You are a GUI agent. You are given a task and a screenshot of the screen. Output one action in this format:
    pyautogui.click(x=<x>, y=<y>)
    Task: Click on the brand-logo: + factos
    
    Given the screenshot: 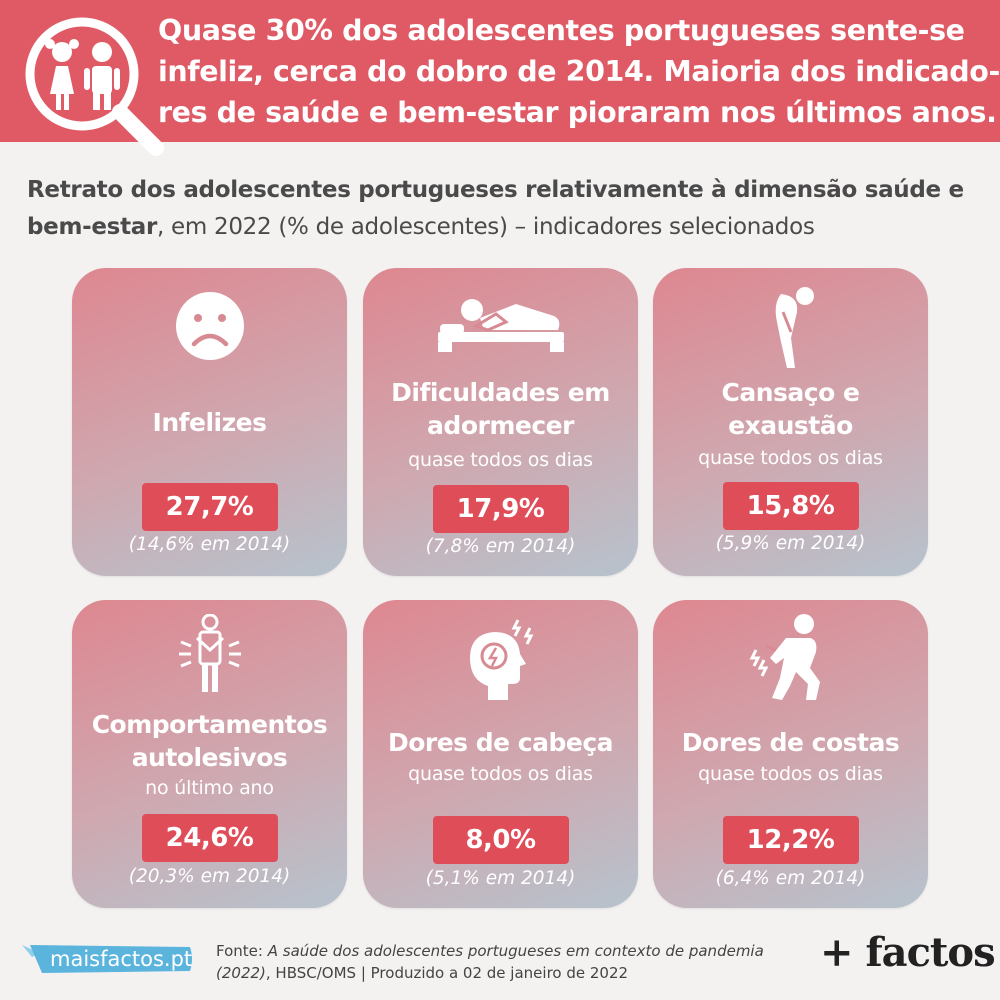 What is the action you would take?
    pyautogui.click(x=908, y=952)
    